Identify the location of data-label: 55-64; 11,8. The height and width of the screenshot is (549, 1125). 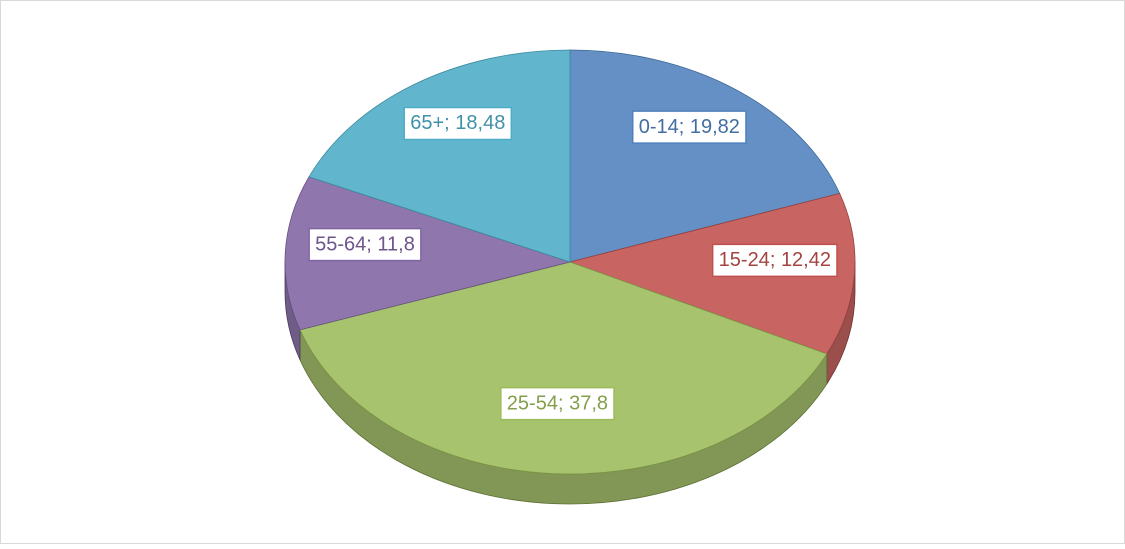
(365, 245).